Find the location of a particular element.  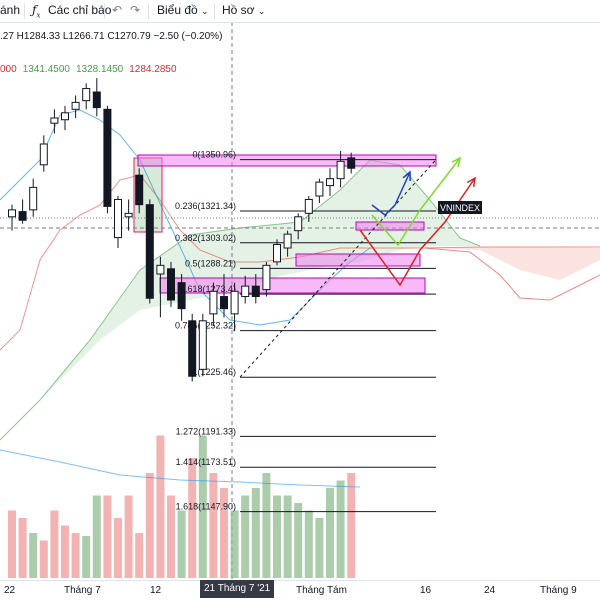

projection-arrow-blue-head is located at coordinates (406, 176).